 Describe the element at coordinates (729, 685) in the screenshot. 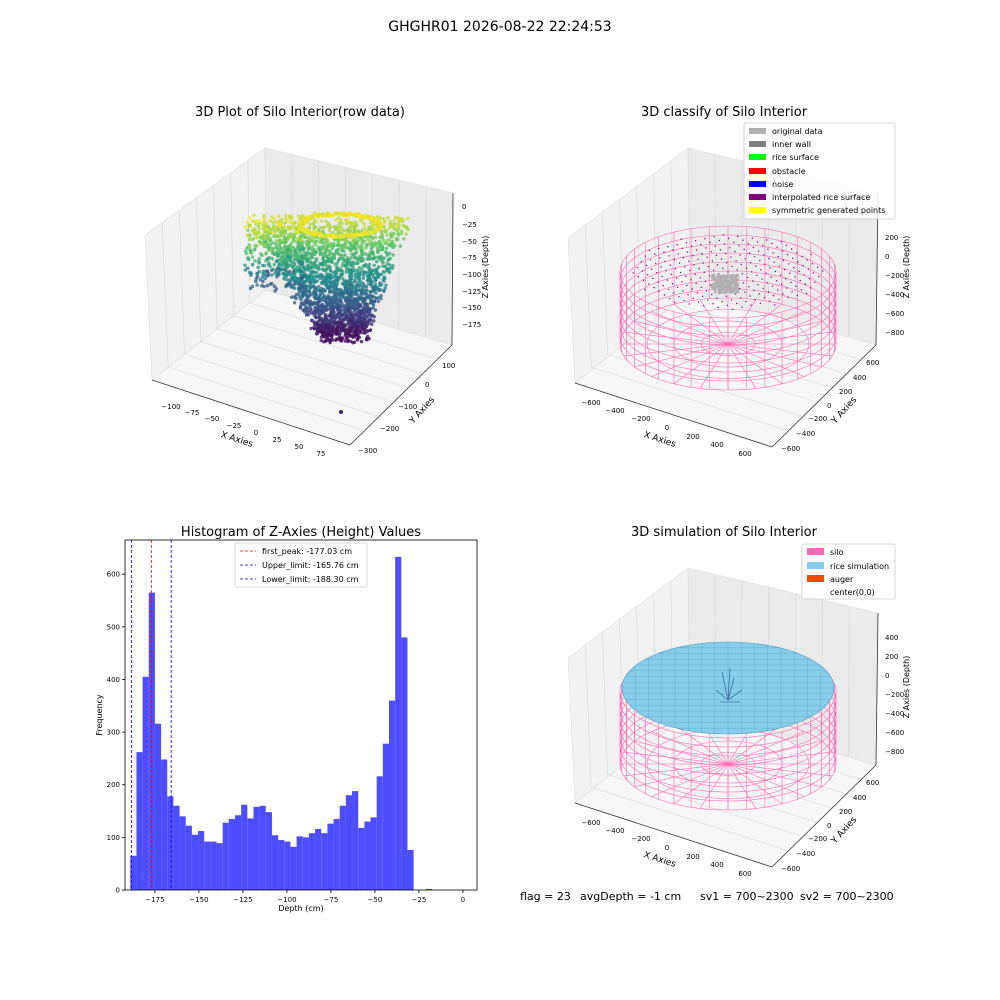

I see `auger-lines` at that location.